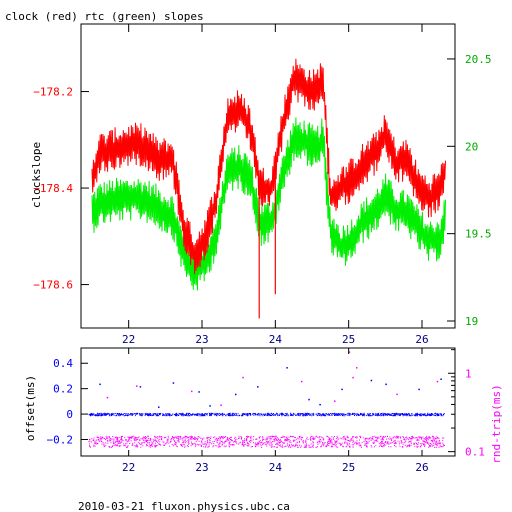  Describe the element at coordinates (30, 408) in the screenshot. I see `bottom-ylabel: offset(ms)` at that location.